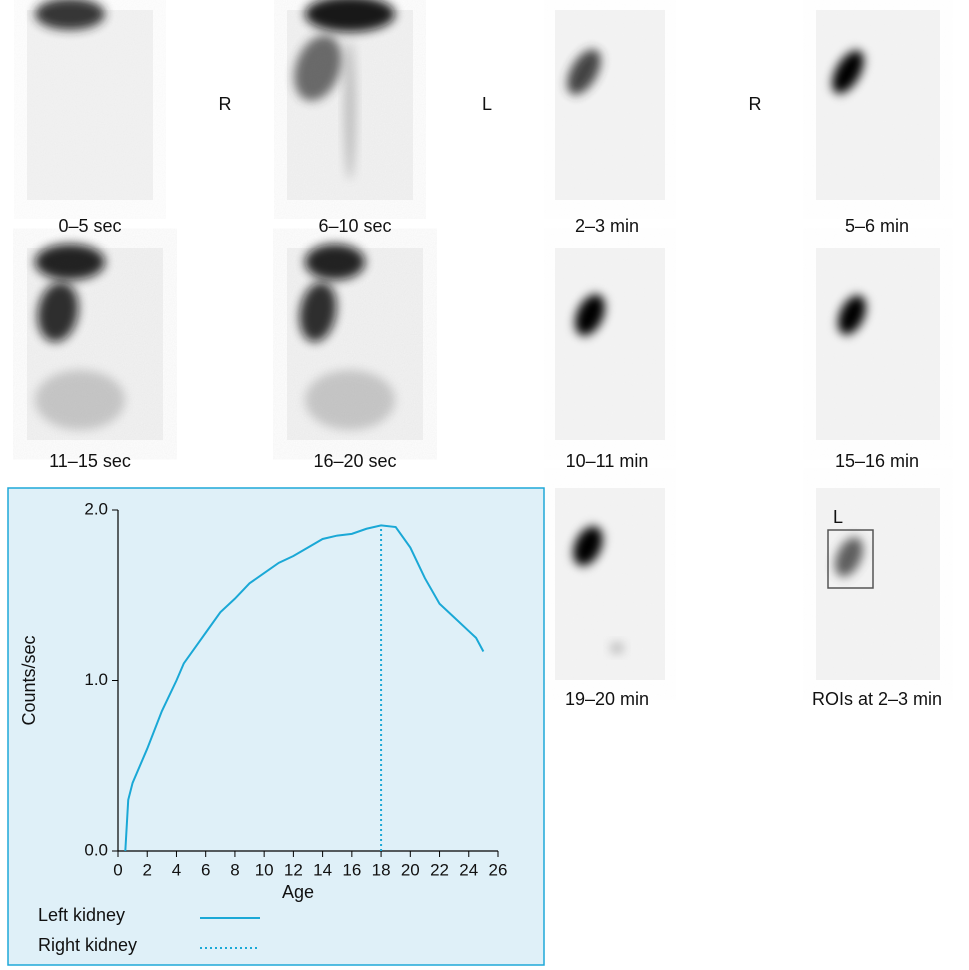  What do you see at coordinates (176, 869) in the screenshot?
I see `x-tick-label: 4` at bounding box center [176, 869].